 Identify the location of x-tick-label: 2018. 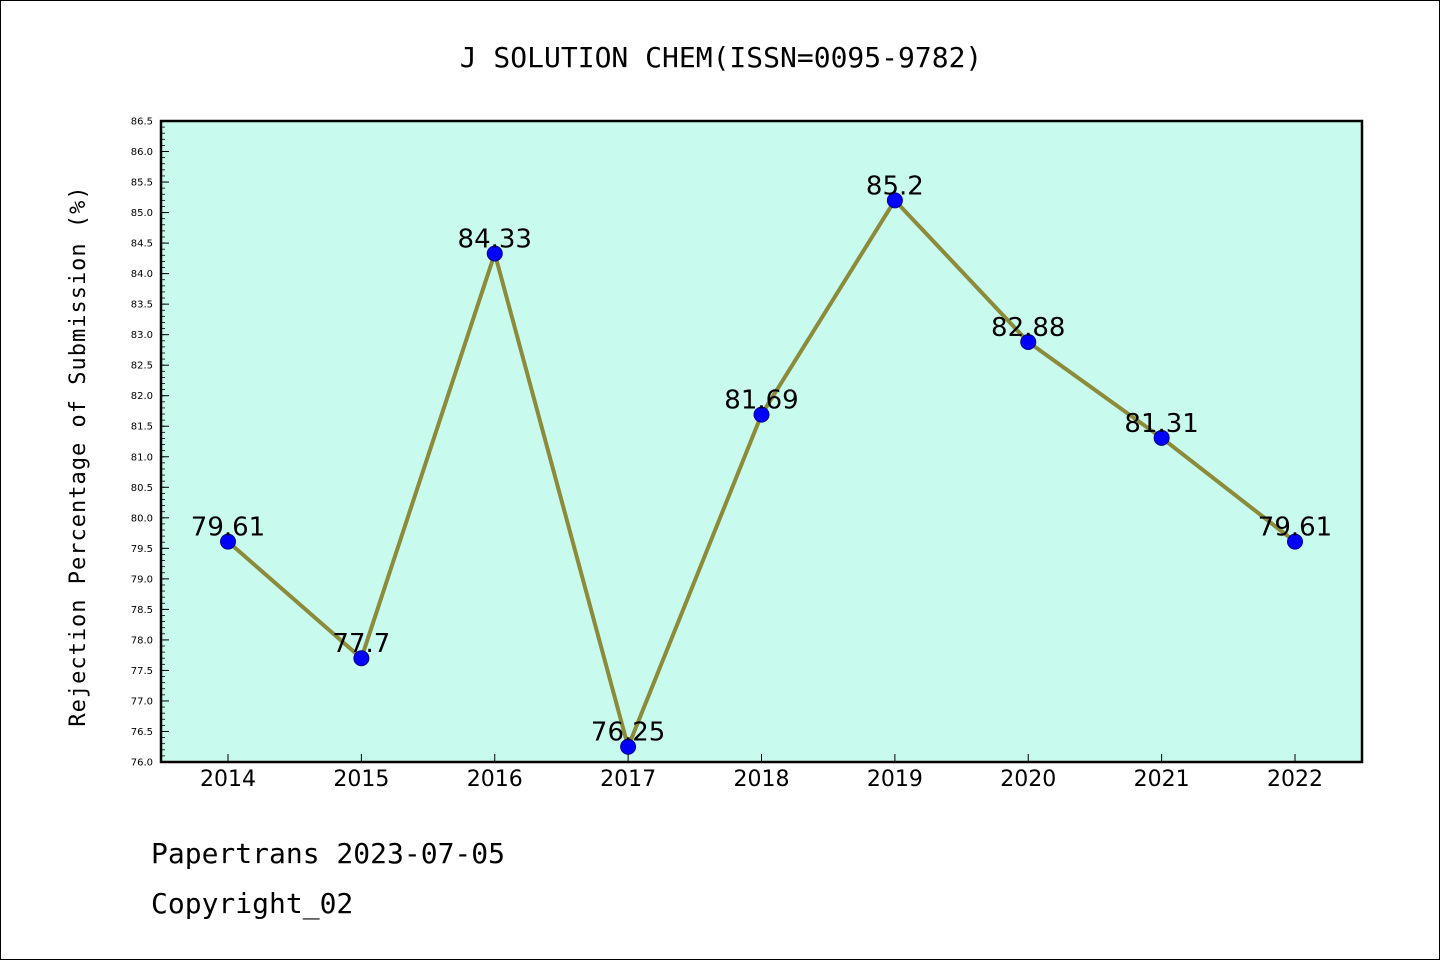
(762, 779).